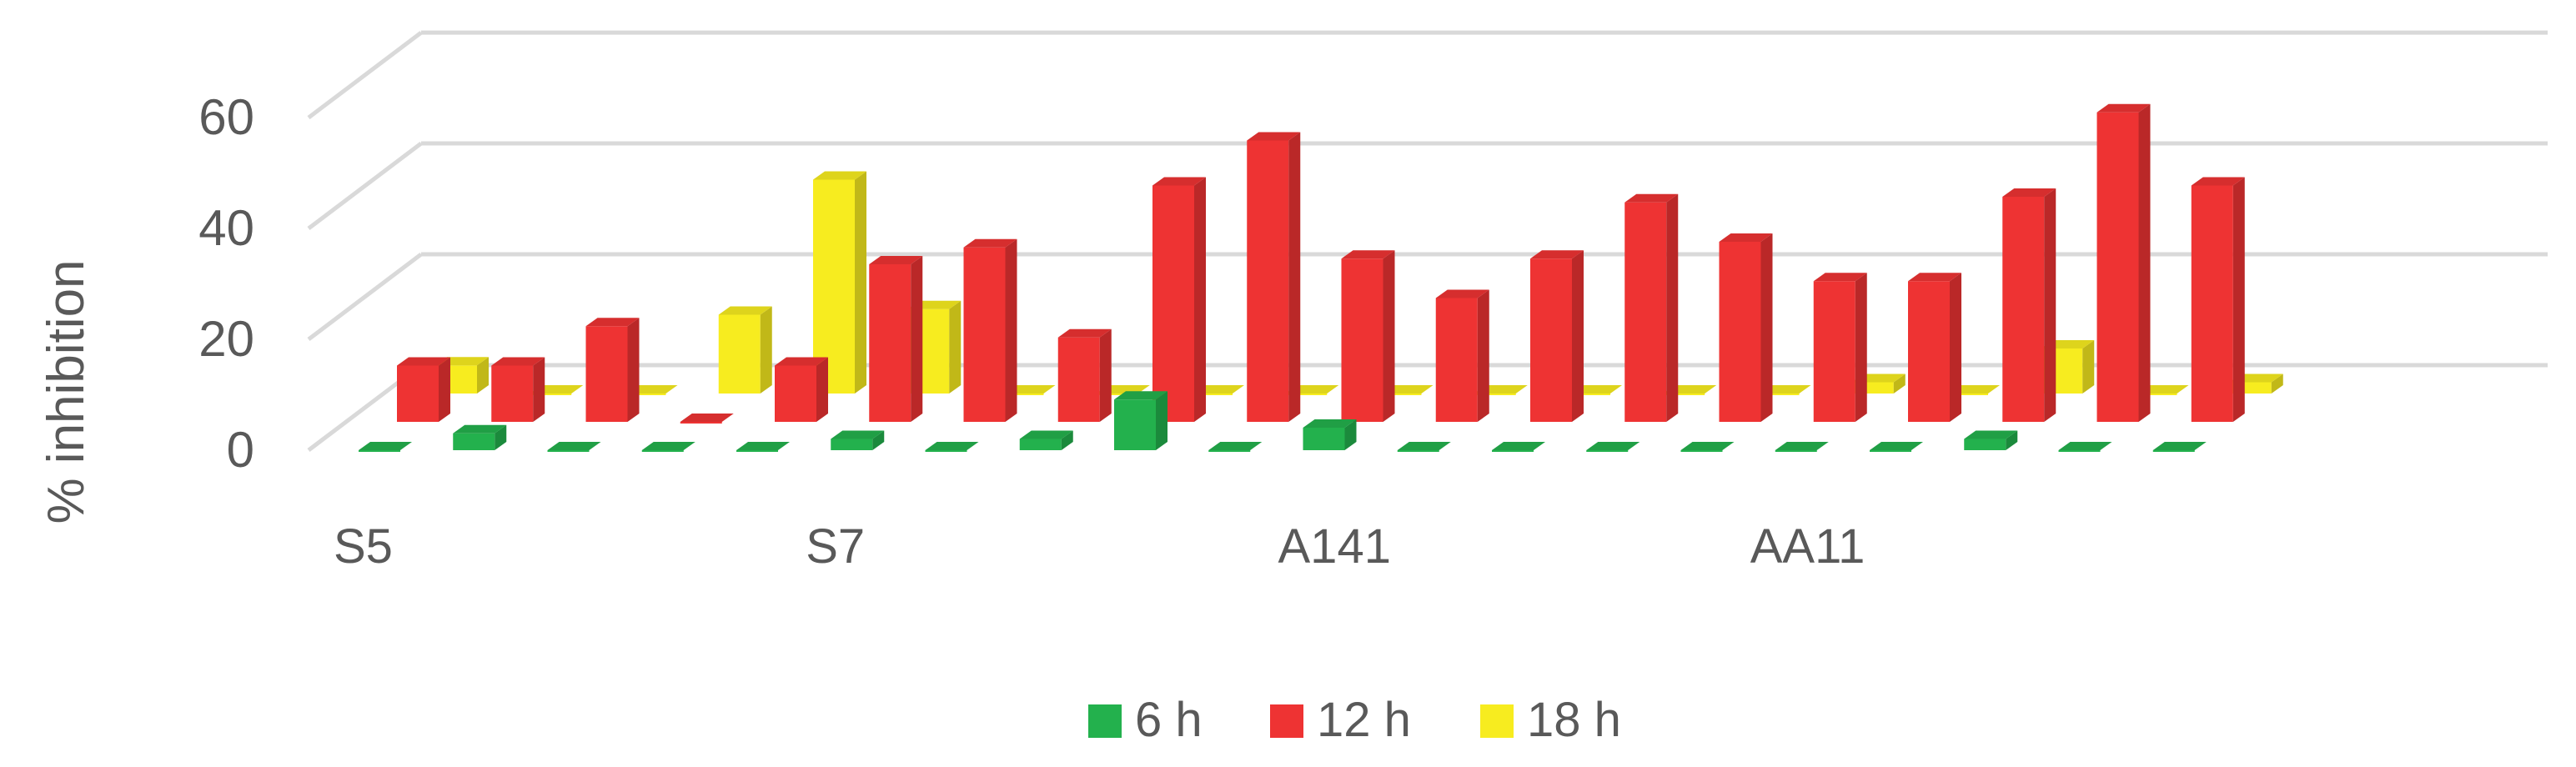  Describe the element at coordinates (1334, 546) in the screenshot. I see `x-category-label: A141` at that location.